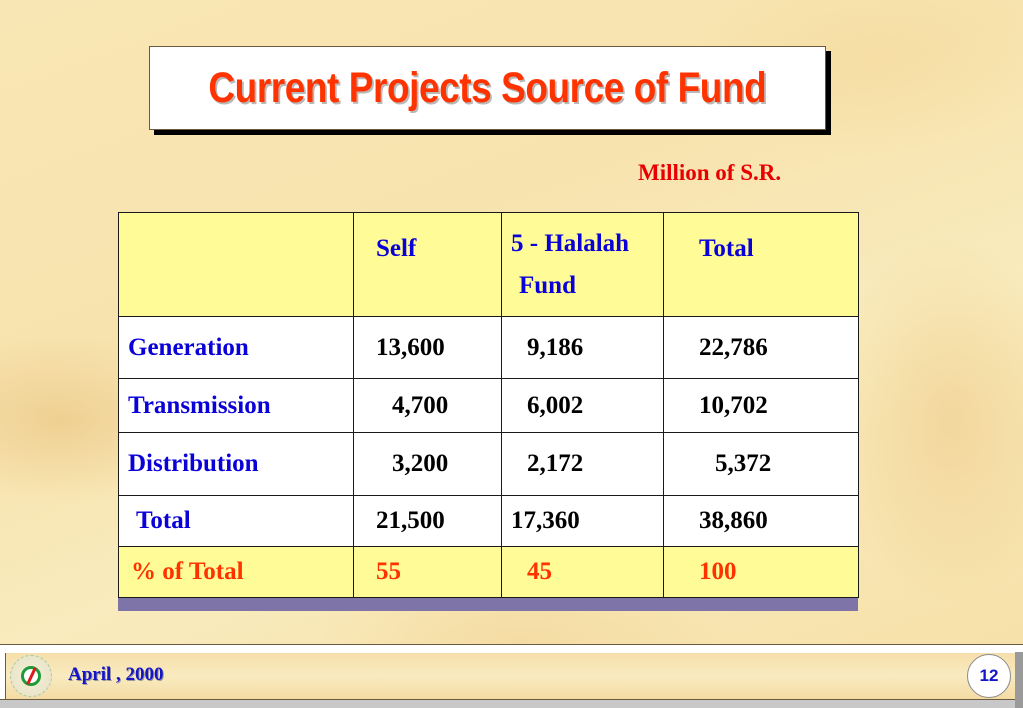 This screenshot has width=1023, height=708. What do you see at coordinates (582, 347) in the screenshot?
I see `cell-generation-halalah: 9,186` at bounding box center [582, 347].